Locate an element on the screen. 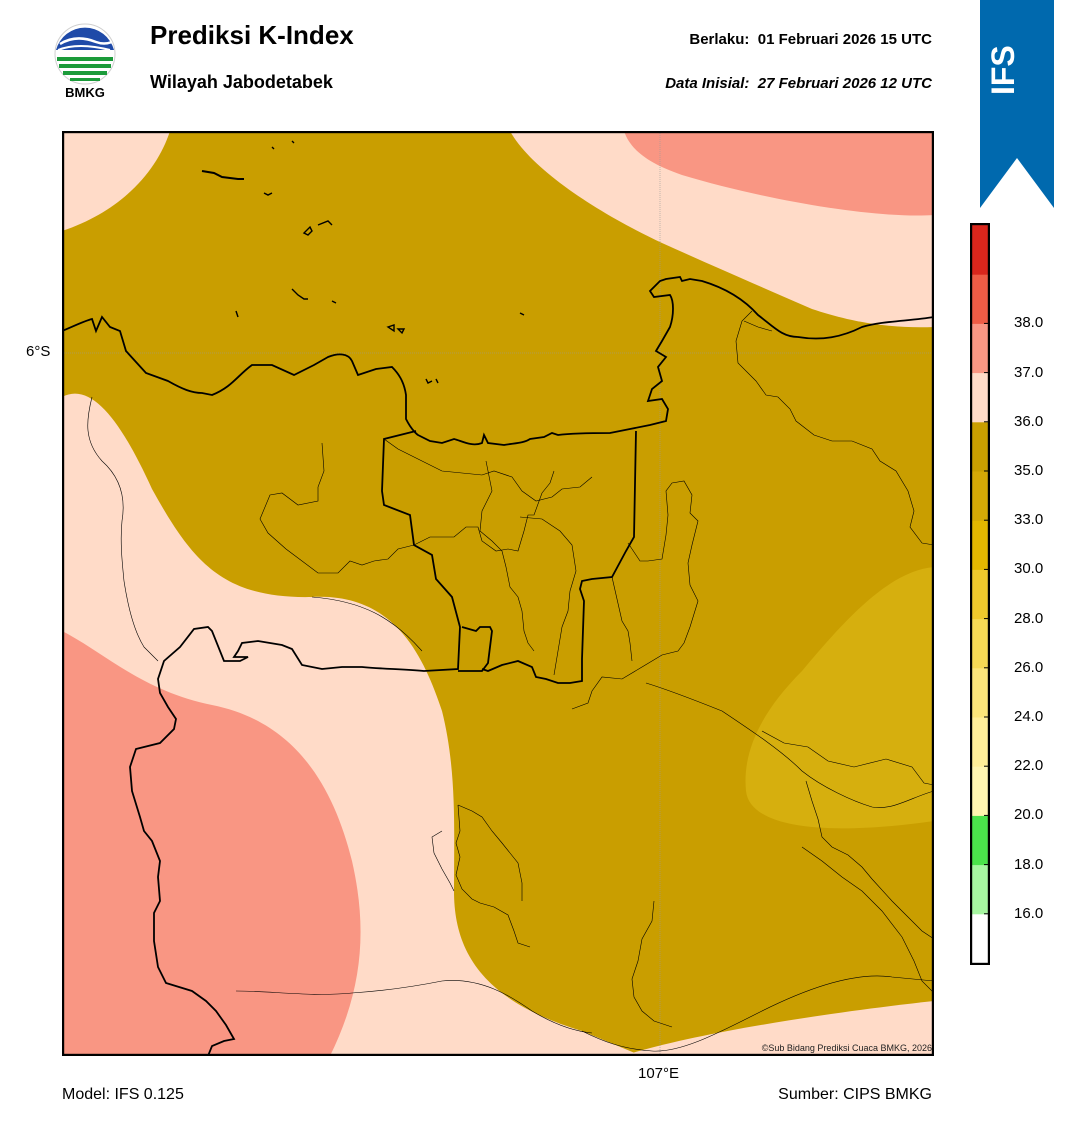 This screenshot has height=1128, width=1072. model-label: Model: IFS 0.125 is located at coordinates (123, 1094).